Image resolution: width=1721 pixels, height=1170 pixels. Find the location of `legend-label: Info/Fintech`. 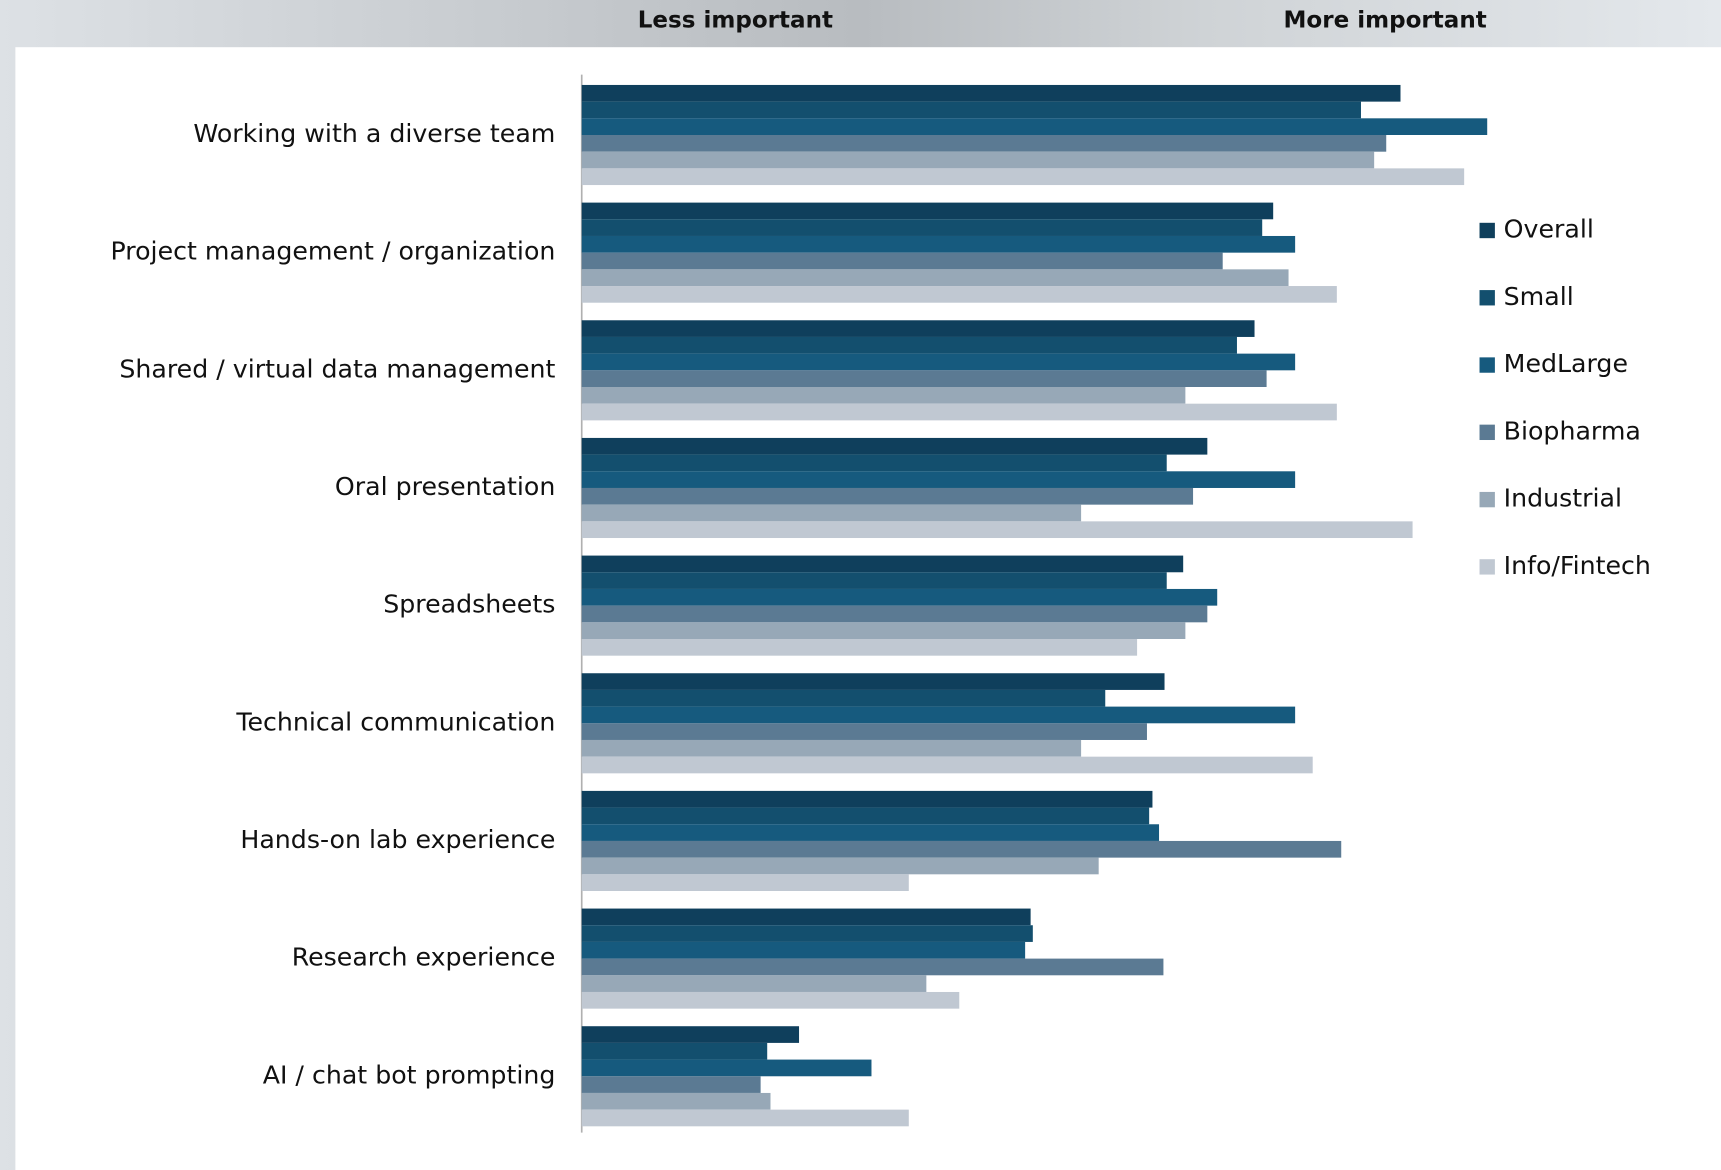

legend-label: Info/Fintech is located at coordinates (1577, 565).